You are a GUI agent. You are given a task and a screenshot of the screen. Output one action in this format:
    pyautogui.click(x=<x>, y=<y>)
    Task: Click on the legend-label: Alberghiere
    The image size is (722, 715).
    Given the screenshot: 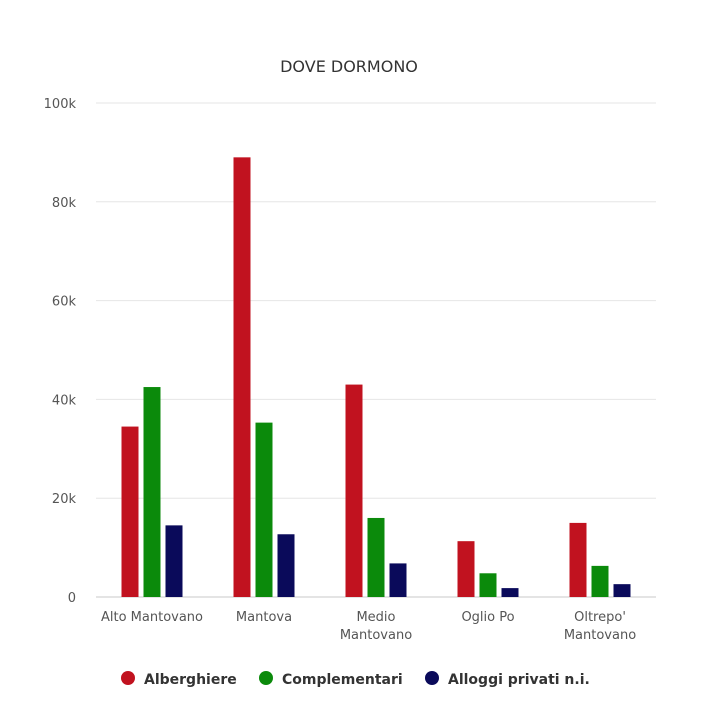 What is the action you would take?
    pyautogui.click(x=190, y=680)
    